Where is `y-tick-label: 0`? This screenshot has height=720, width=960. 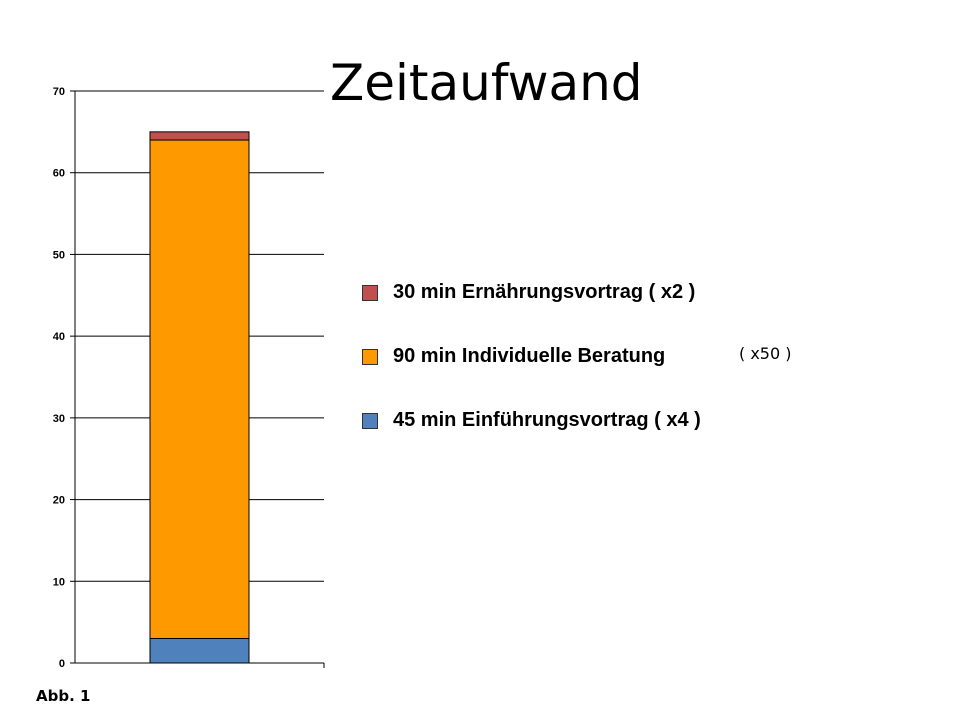
y-tick-label: 0 is located at coordinates (62, 664).